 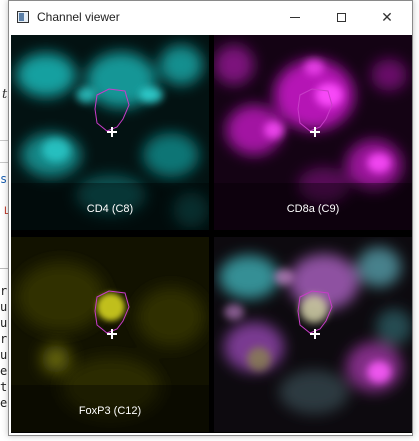 I want to click on background-label-fragment: L, so click(x=7, y=211).